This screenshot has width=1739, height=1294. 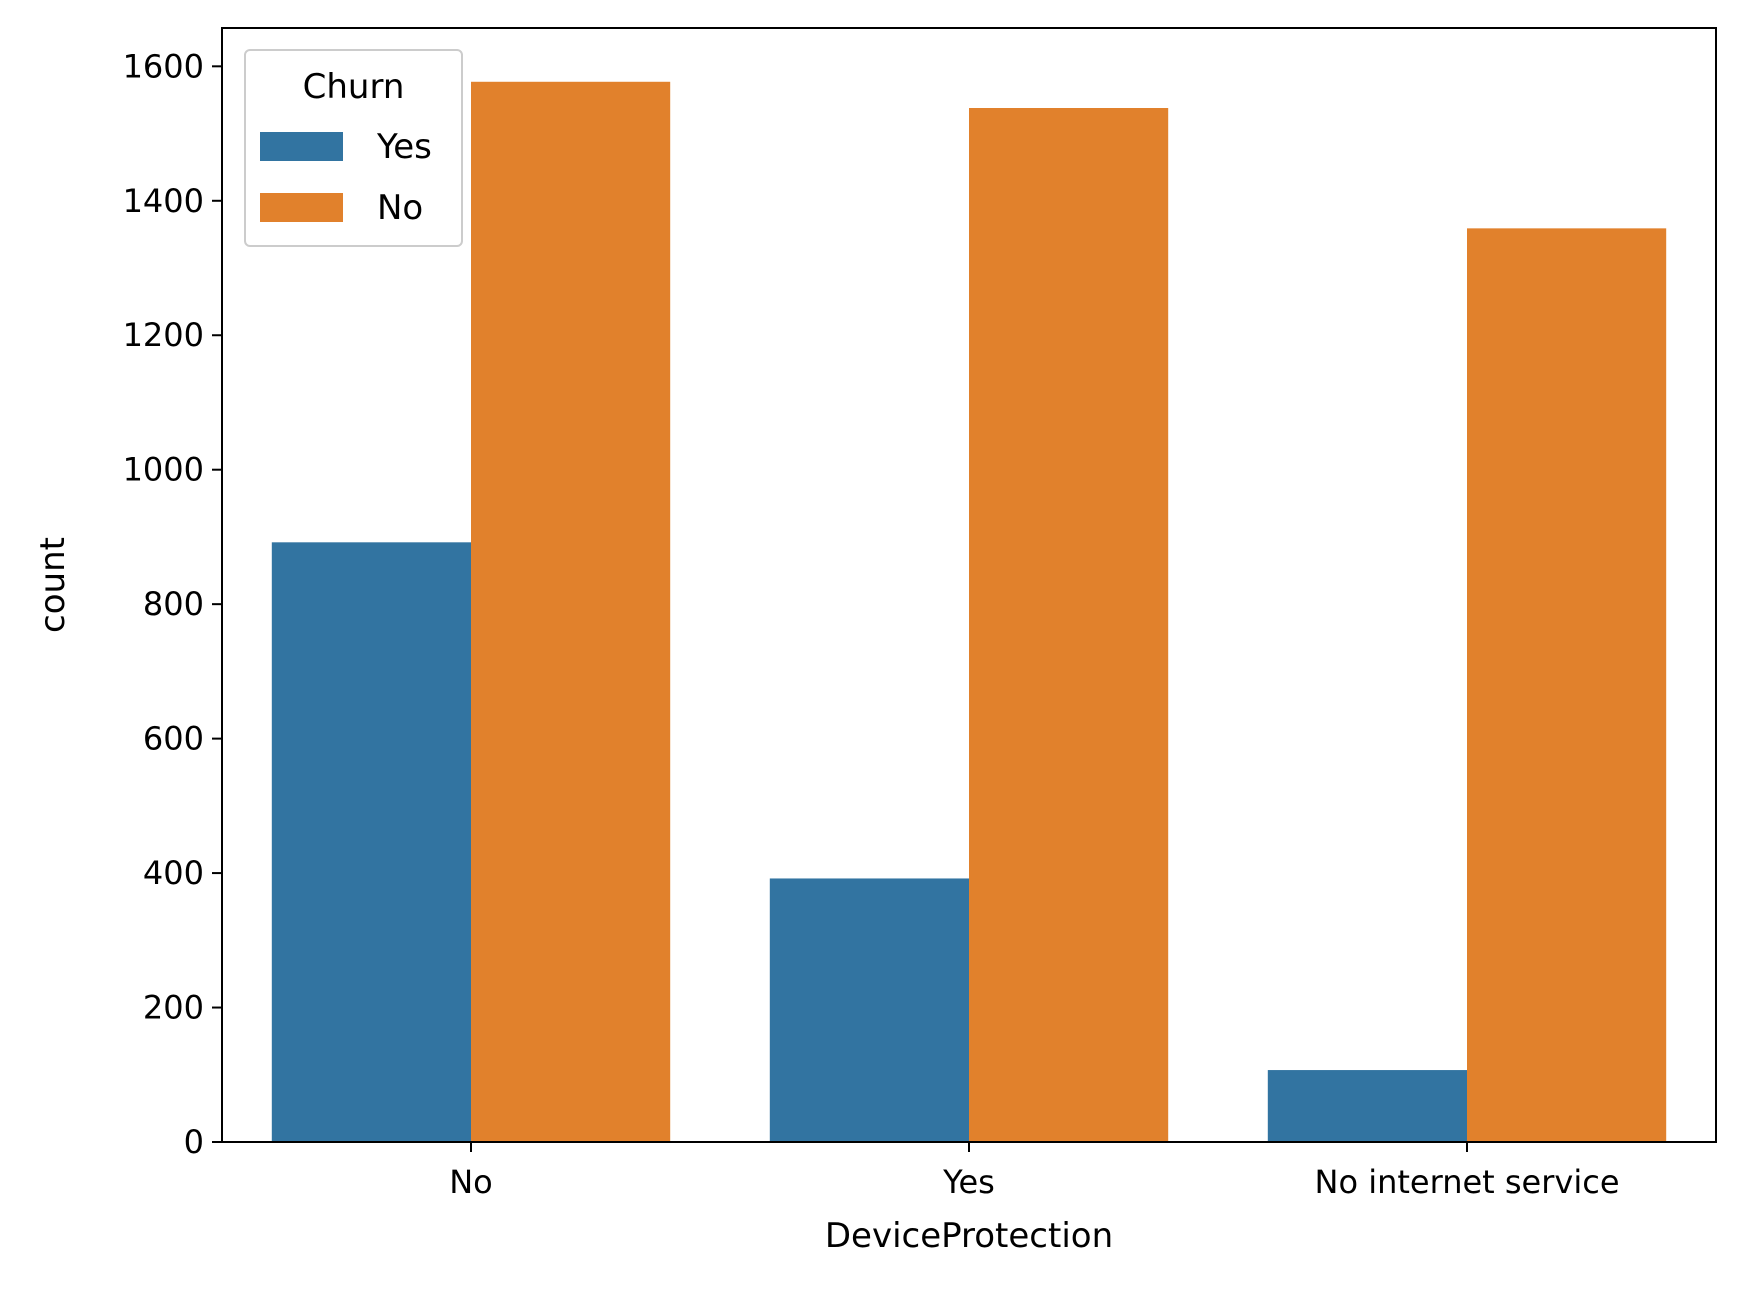 I want to click on y-tick-label: 1600, so click(x=163, y=66).